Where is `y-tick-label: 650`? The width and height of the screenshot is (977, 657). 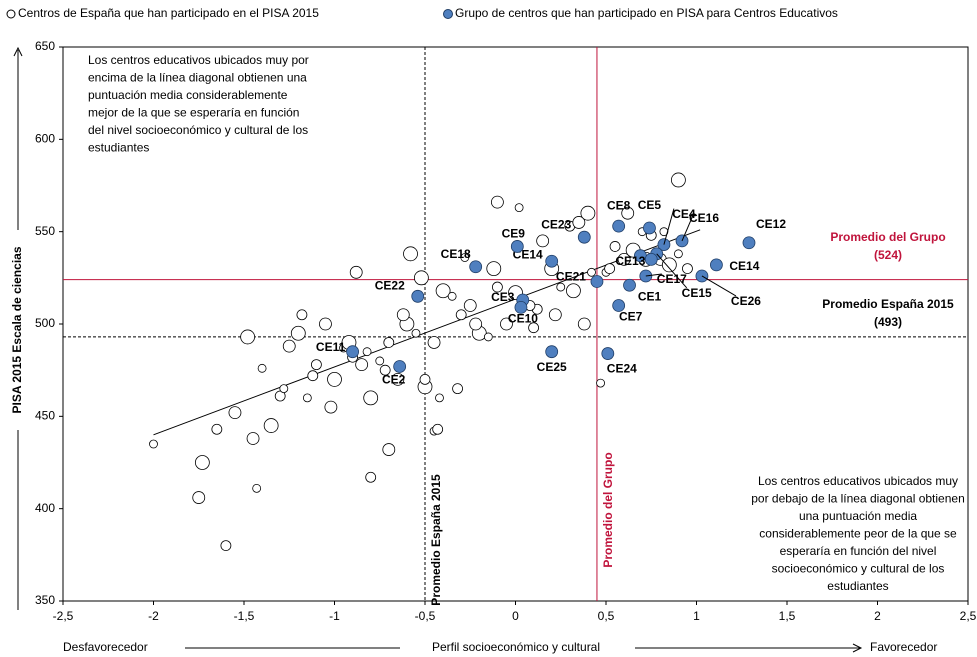
y-tick-label: 650 is located at coordinates (45, 46).